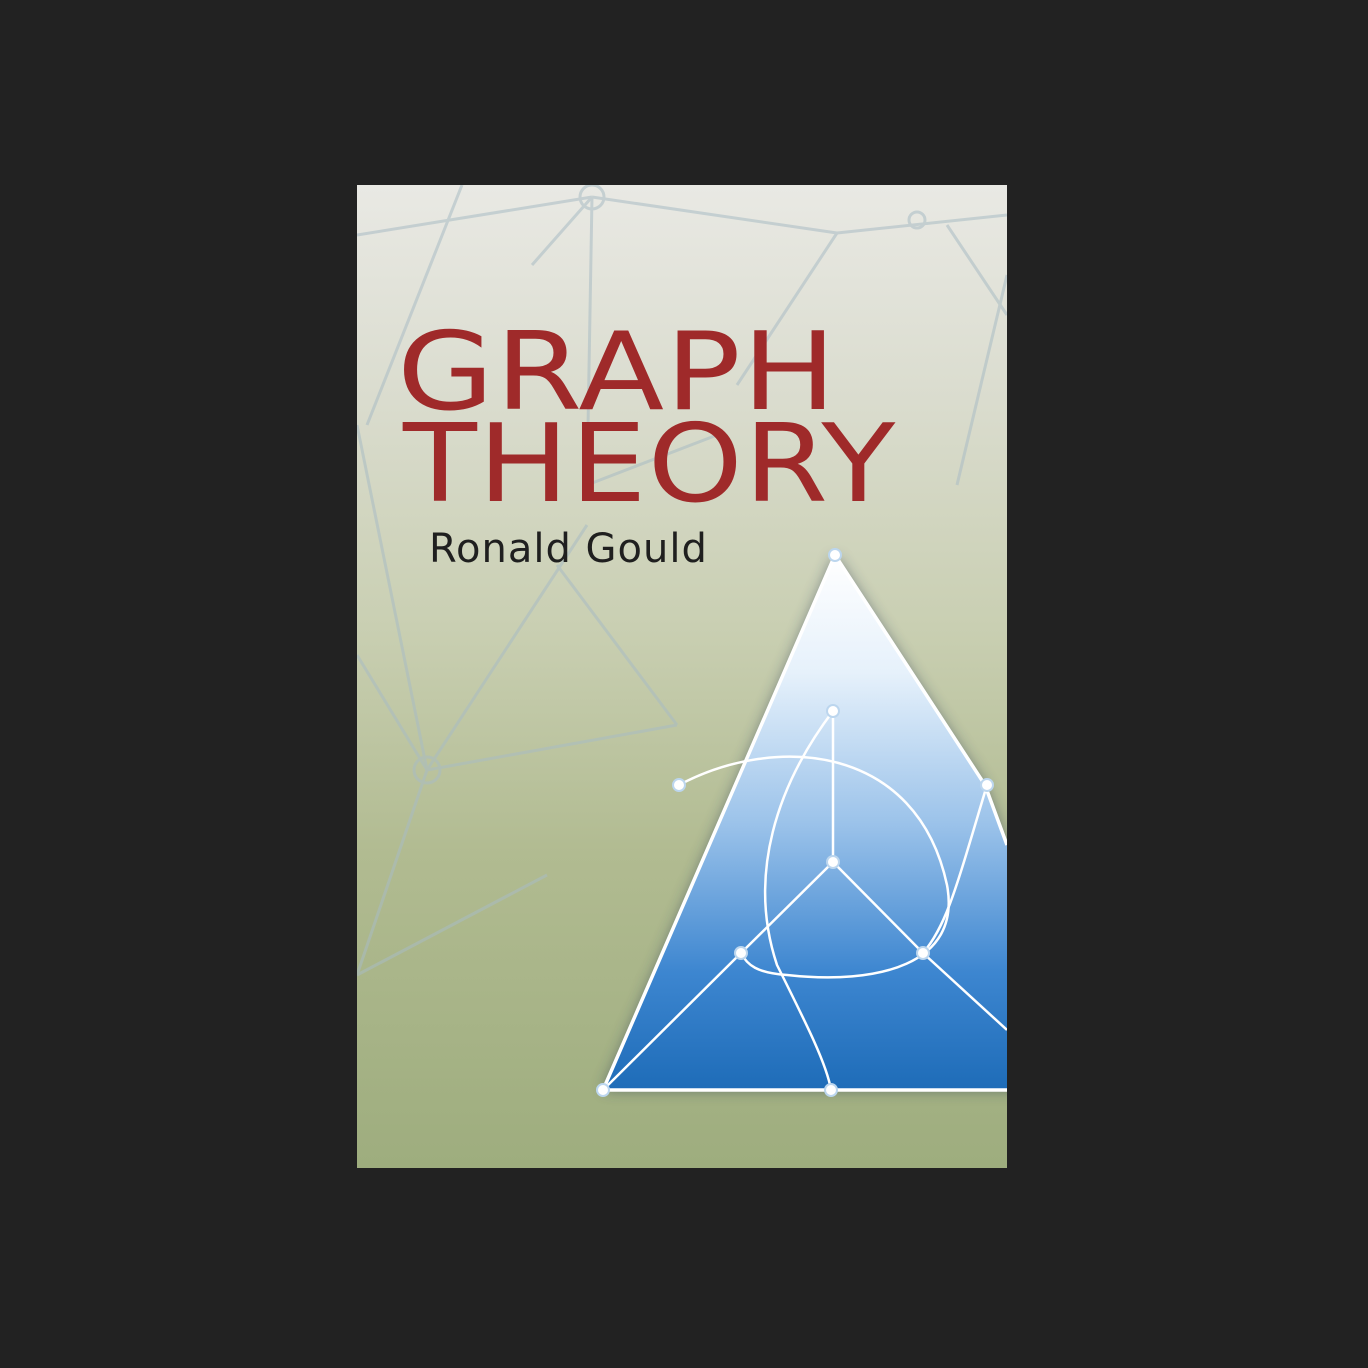 Image resolution: width=1368 pixels, height=1368 pixels. I want to click on triangle-graph-icon, so click(801, 822).